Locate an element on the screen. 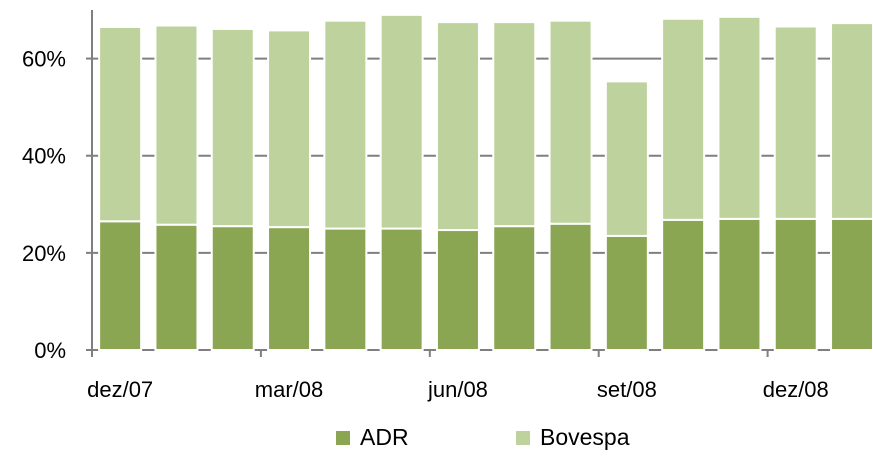 The image size is (873, 463). x-tick-label: set/08 is located at coordinates (627, 389).